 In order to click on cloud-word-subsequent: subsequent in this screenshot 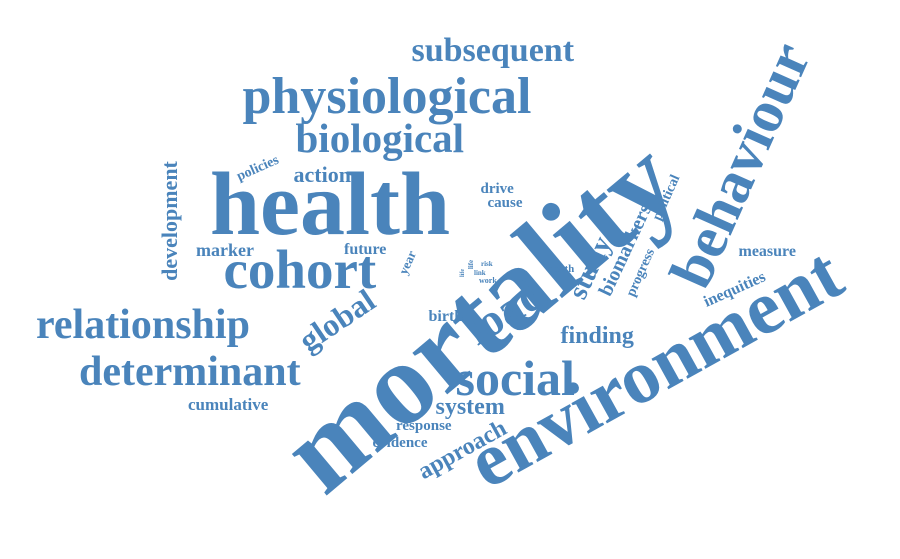, I will do `click(493, 50)`.